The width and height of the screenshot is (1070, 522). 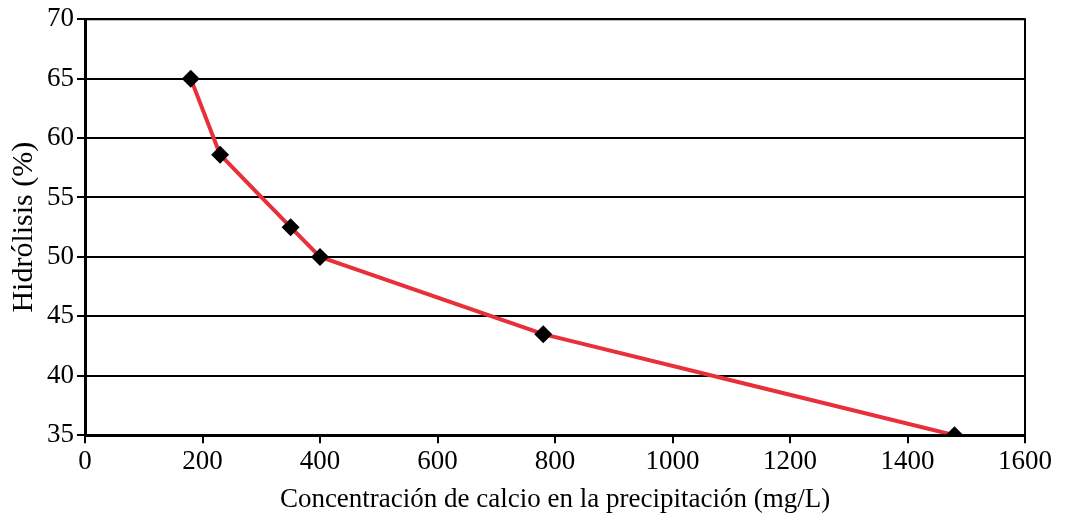 What do you see at coordinates (437, 460) in the screenshot?
I see `x-tick-label: 600` at bounding box center [437, 460].